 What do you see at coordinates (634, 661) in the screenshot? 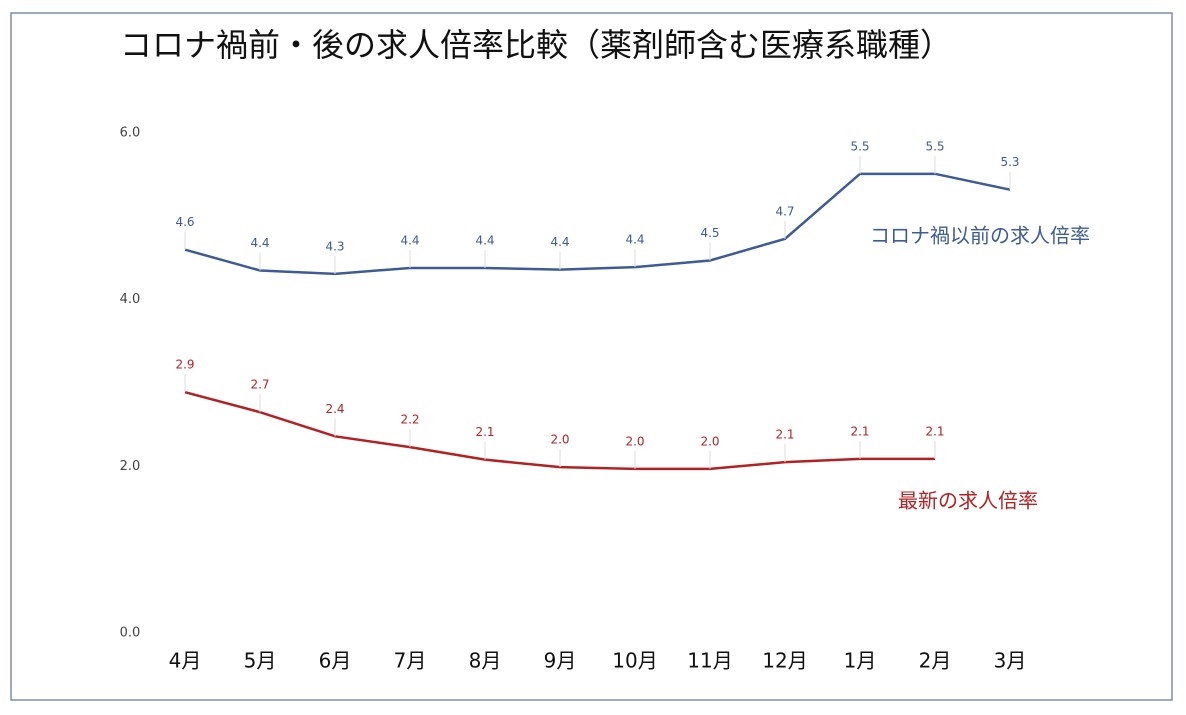
I see `x-tick-label: 10月` at bounding box center [634, 661].